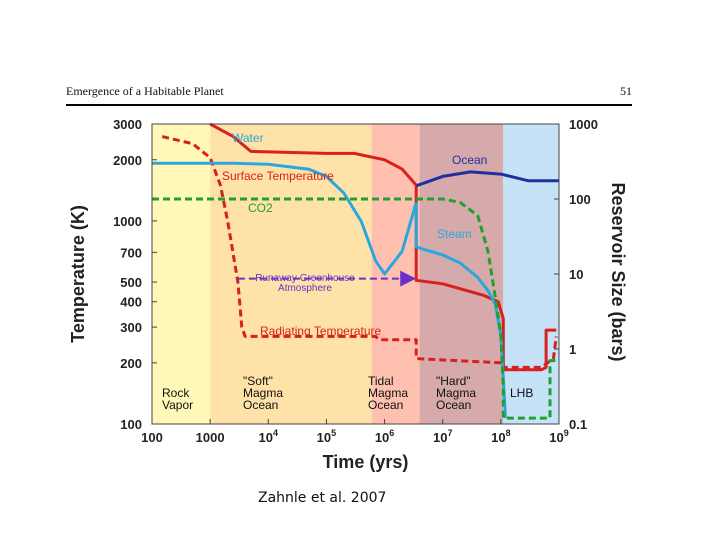 The height and width of the screenshot is (540, 720). Describe the element at coordinates (322, 498) in the screenshot. I see `citation: Zahnle et al. 2007` at that location.